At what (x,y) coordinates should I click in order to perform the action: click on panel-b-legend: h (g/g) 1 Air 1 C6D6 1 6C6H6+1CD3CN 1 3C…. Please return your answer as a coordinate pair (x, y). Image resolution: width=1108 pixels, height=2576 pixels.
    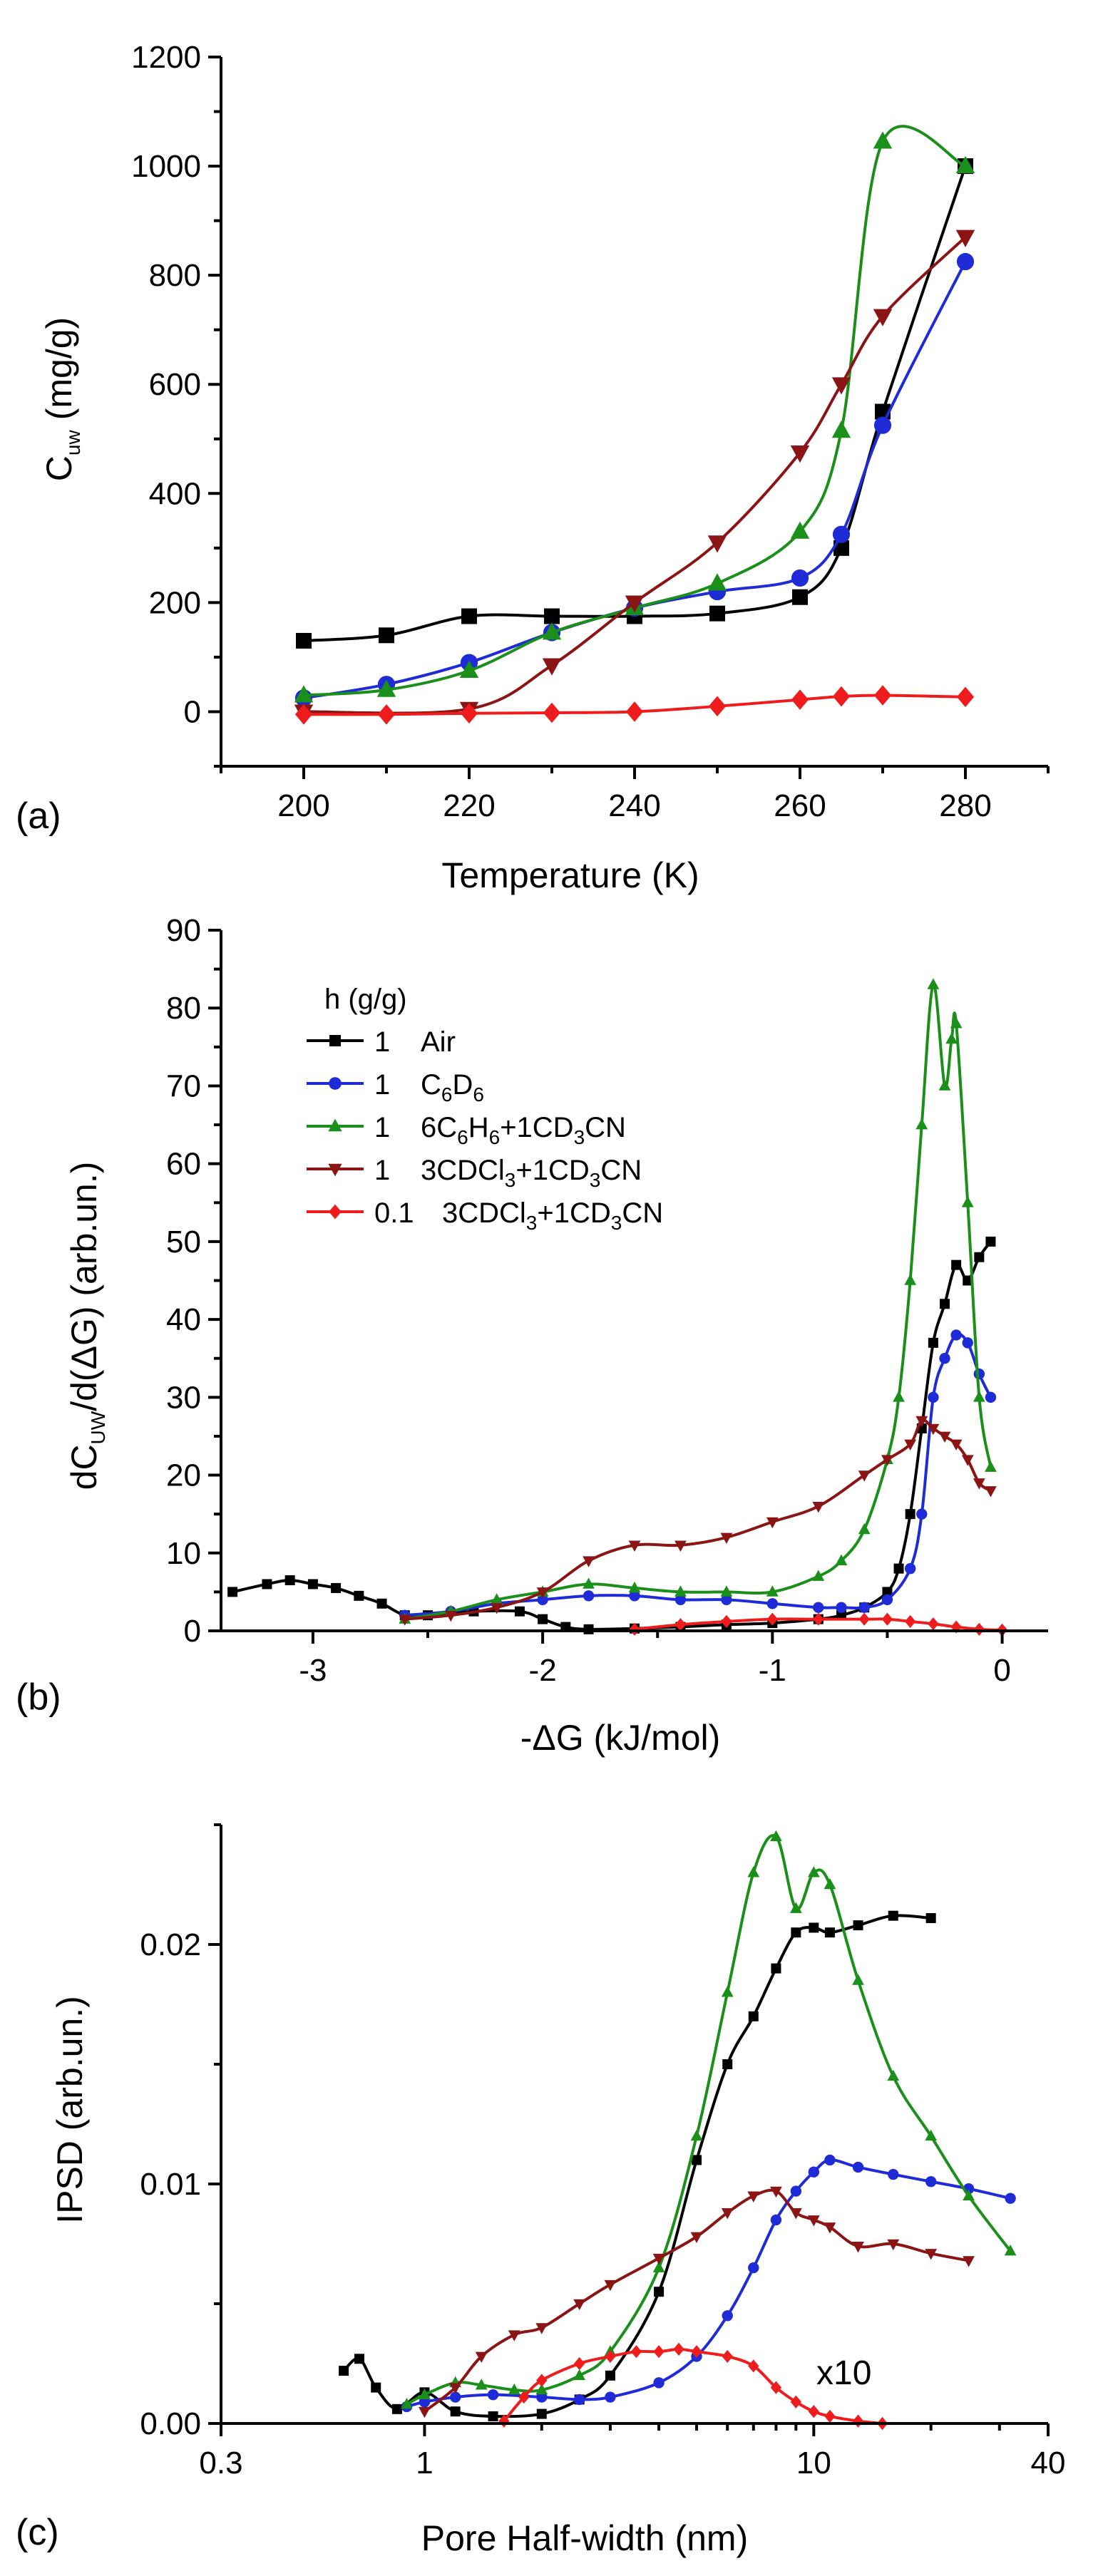
    Looking at the image, I should click on (485, 1109).